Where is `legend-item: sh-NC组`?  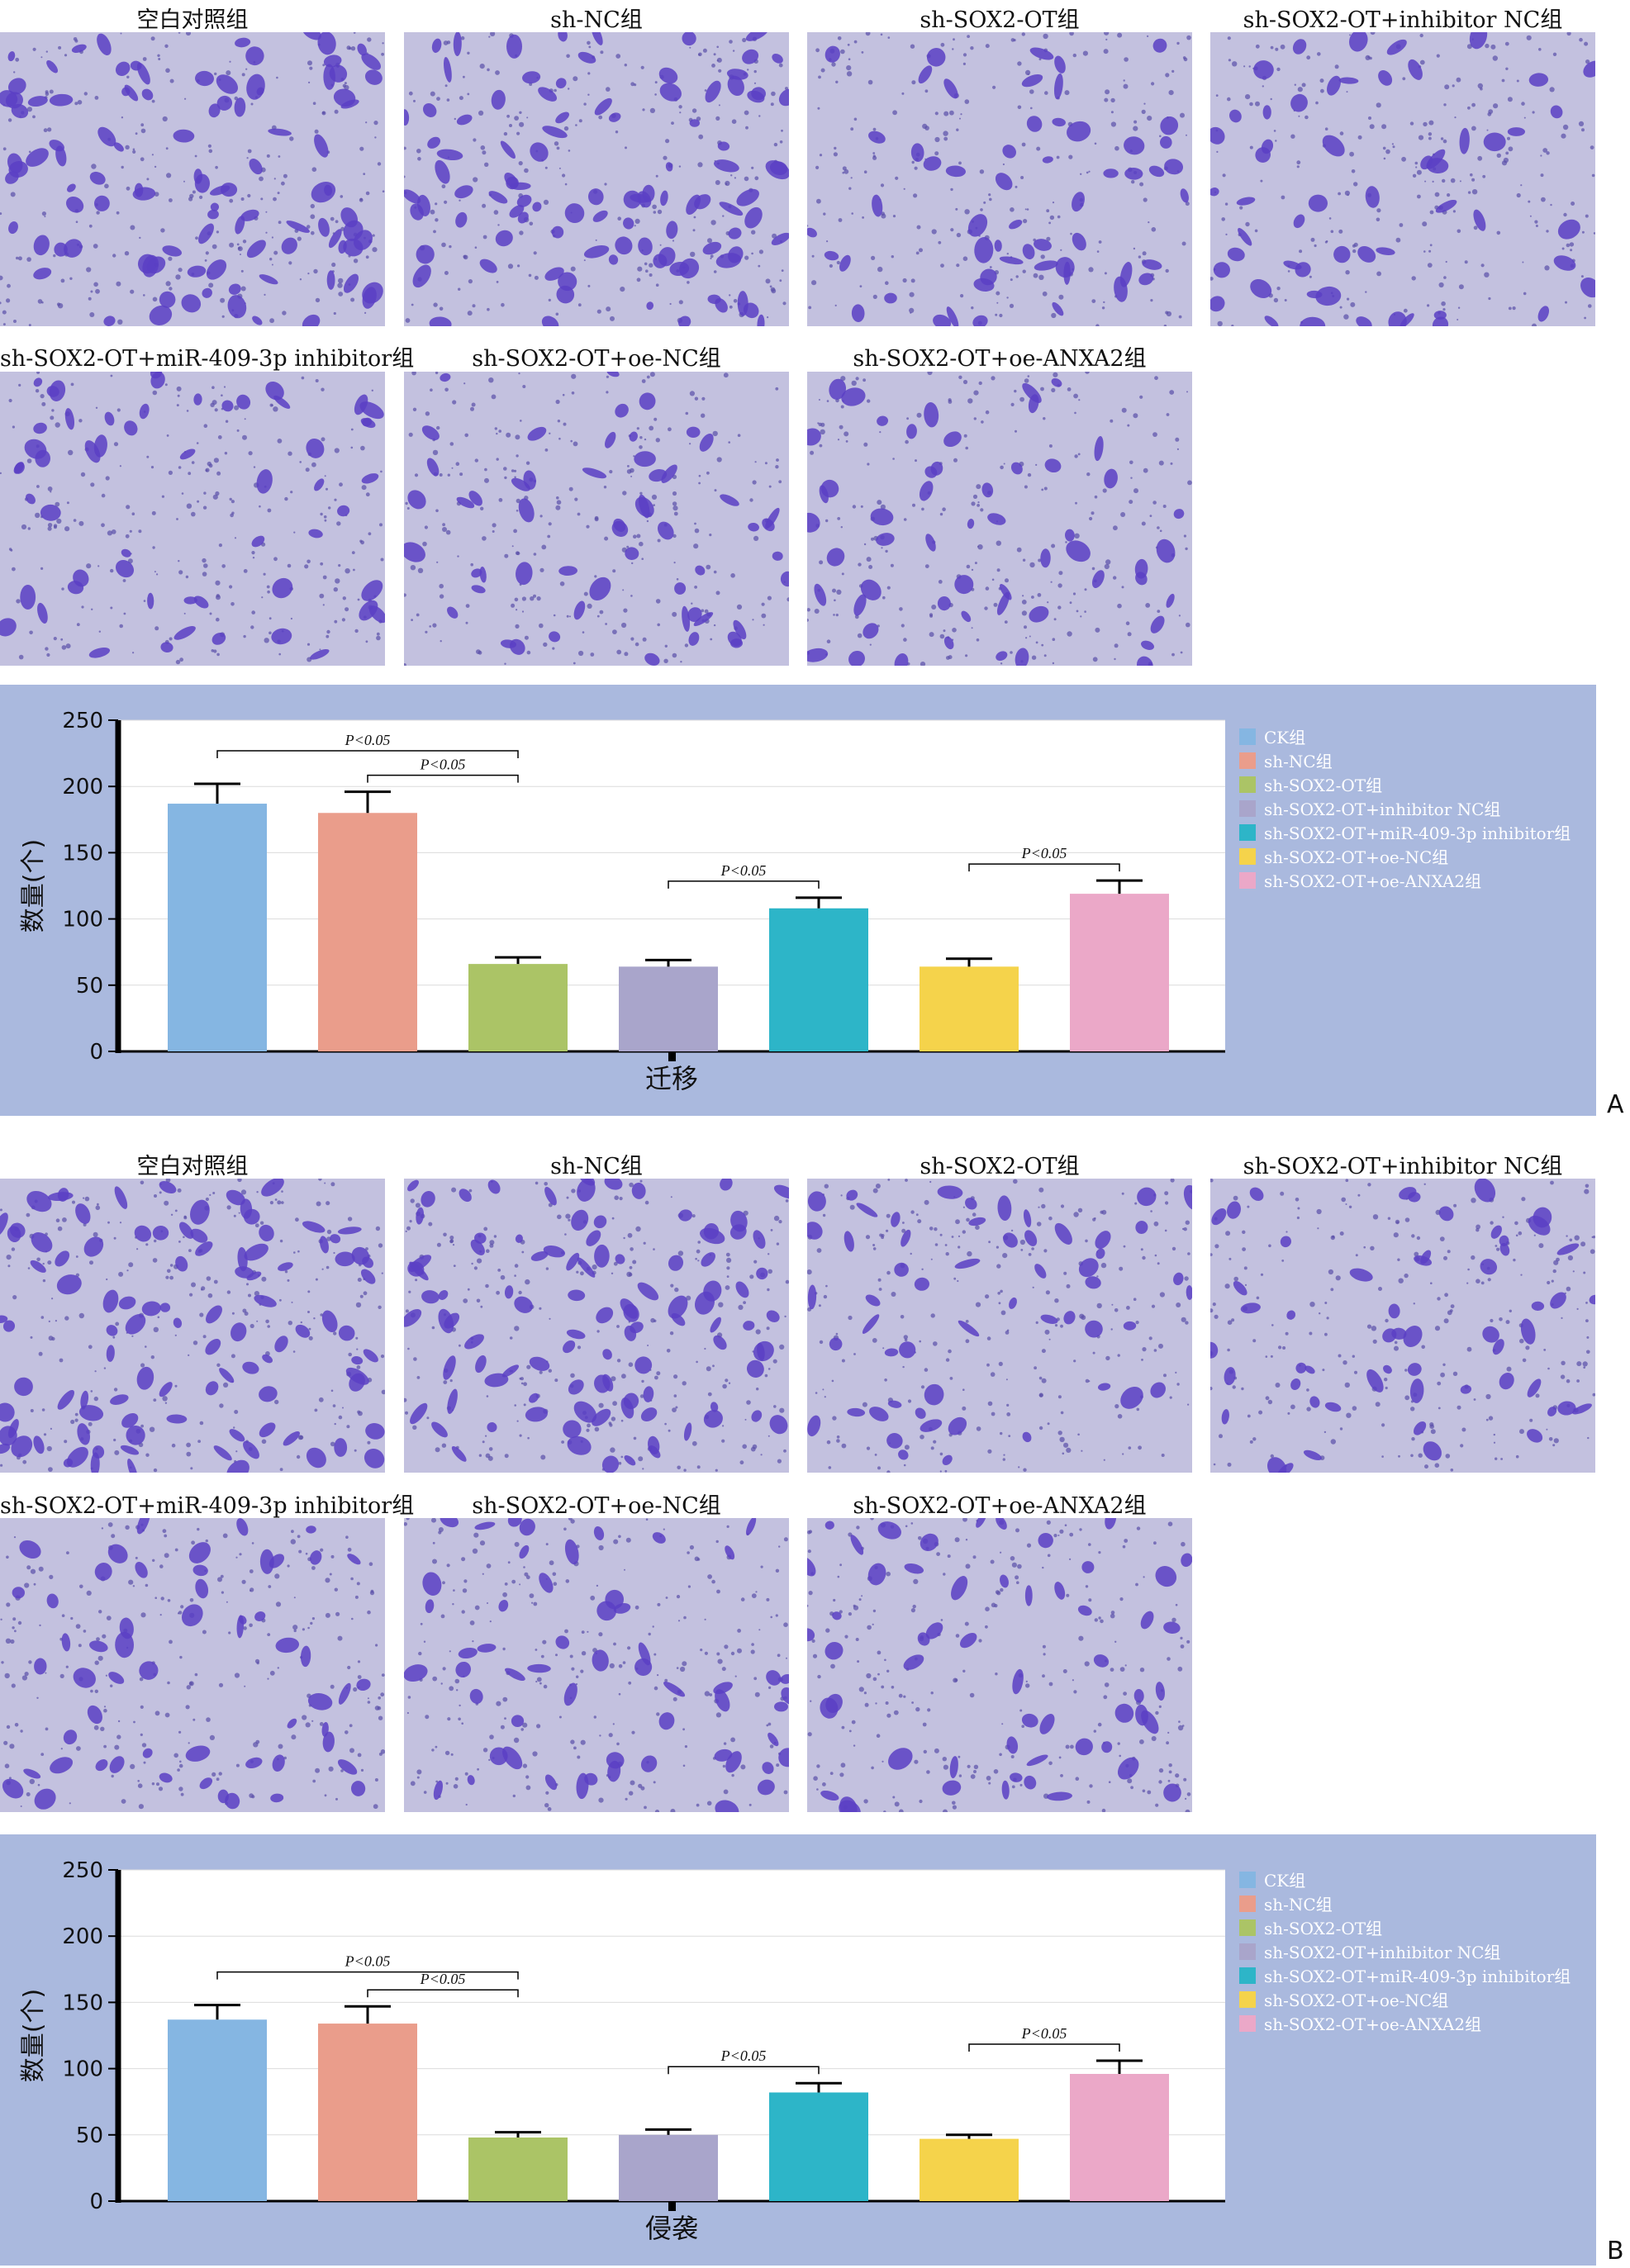 legend-item: sh-NC组 is located at coordinates (1405, 1903).